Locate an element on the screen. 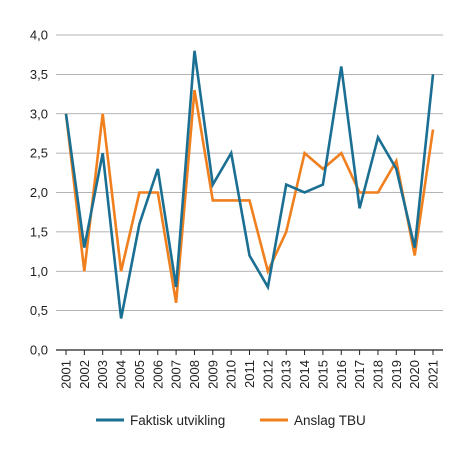 The image size is (460, 454). y-tick-label: 0,5 is located at coordinates (39, 310).